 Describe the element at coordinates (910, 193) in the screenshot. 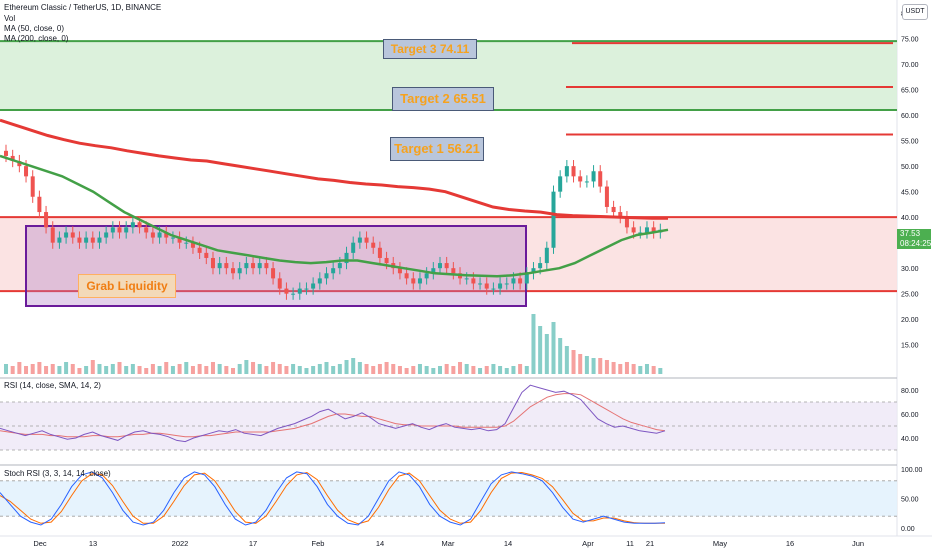

I see `price-tick: 45.00` at that location.